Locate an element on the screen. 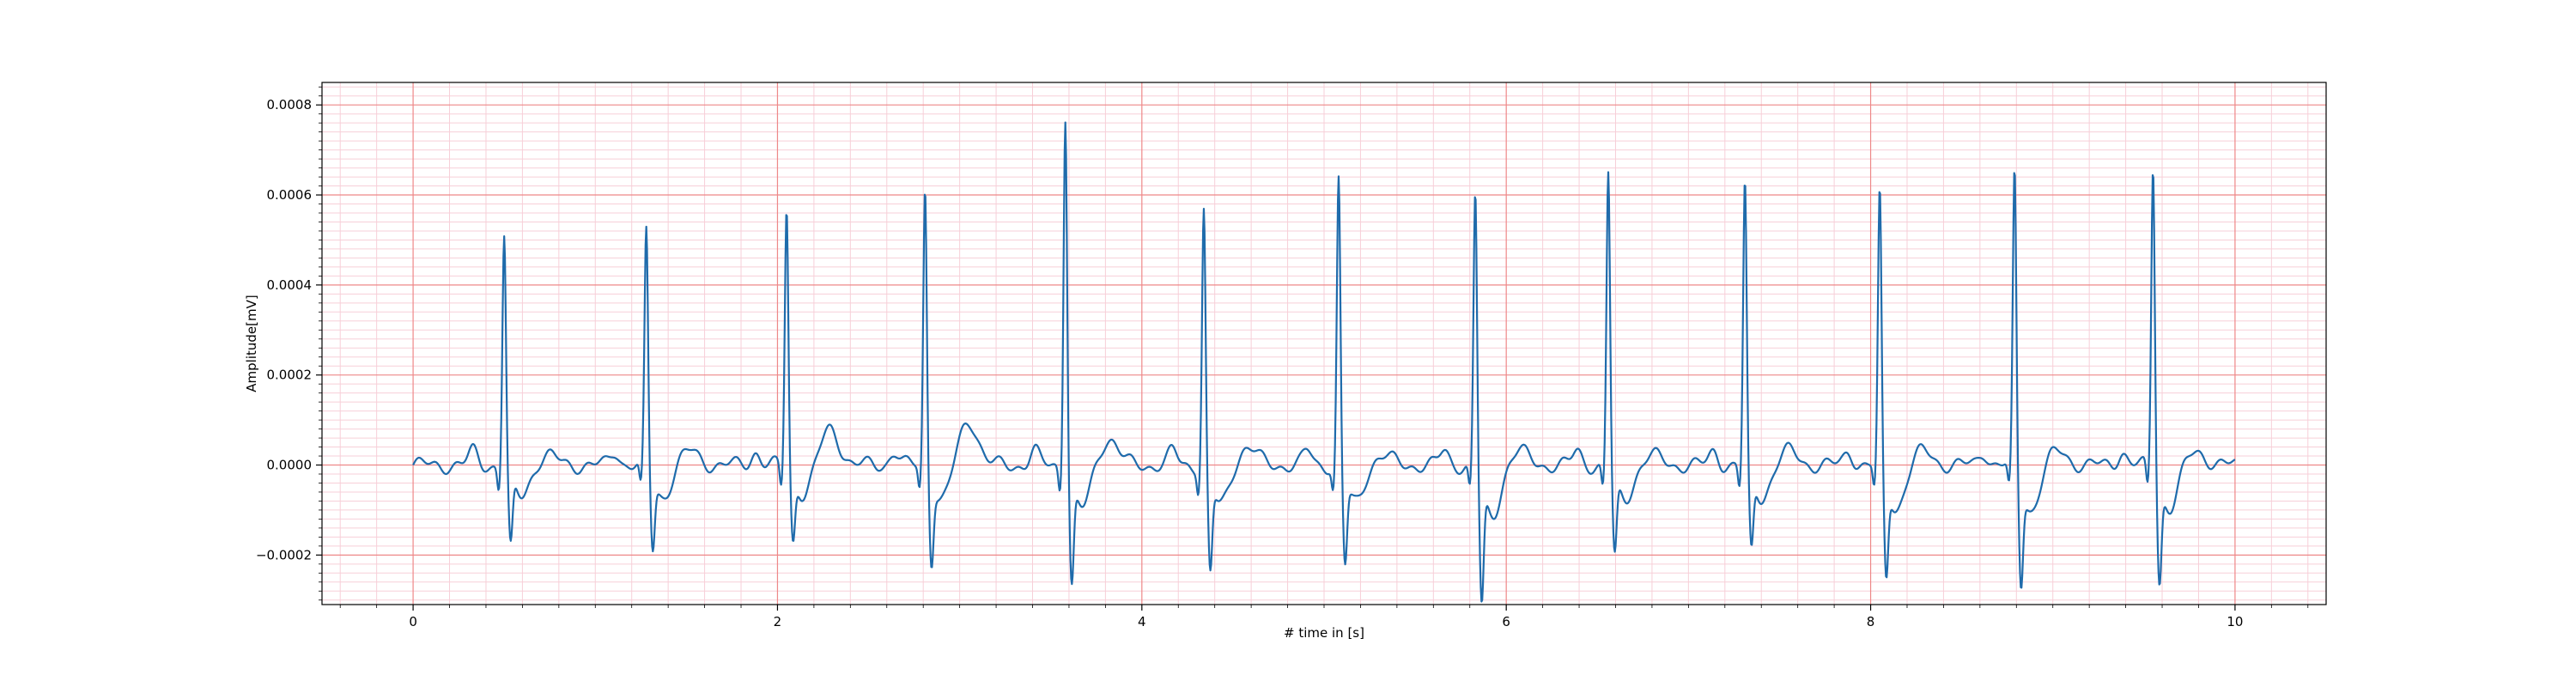 Image resolution: width=2576 pixels, height=687 pixels. x-axis-title: # time in [s] is located at coordinates (1324, 633).